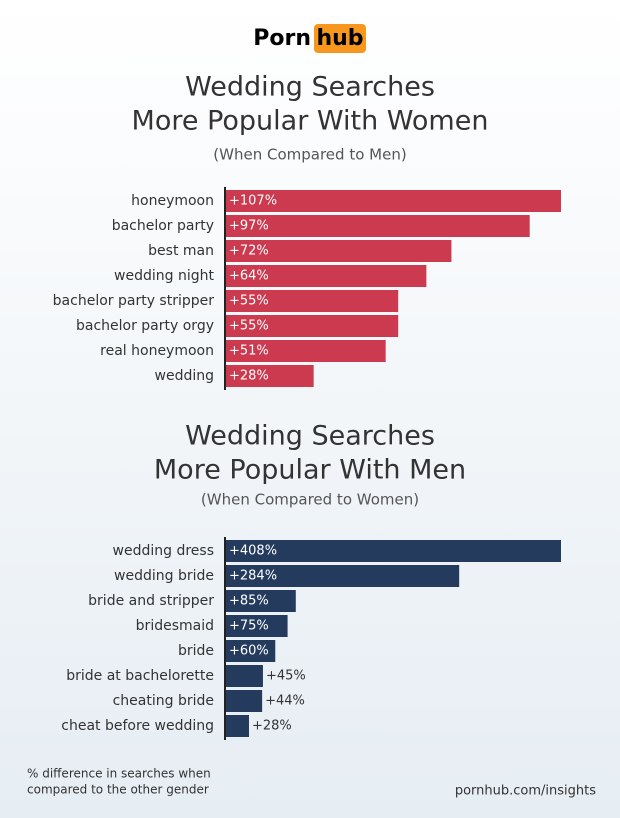  What do you see at coordinates (163, 226) in the screenshot?
I see `category-label: bachelor party` at bounding box center [163, 226].